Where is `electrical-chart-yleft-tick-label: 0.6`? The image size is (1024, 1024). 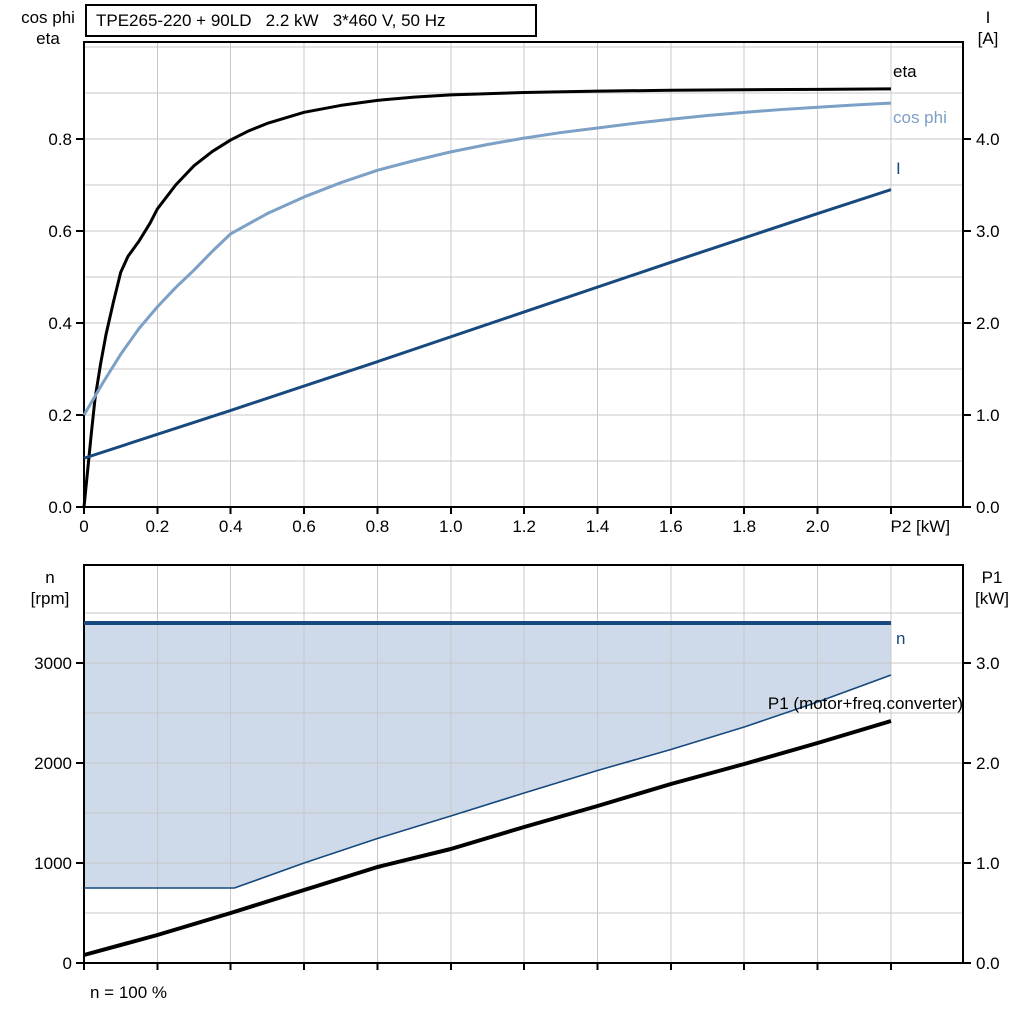 electrical-chart-yleft-tick-label: 0.6 is located at coordinates (60, 231).